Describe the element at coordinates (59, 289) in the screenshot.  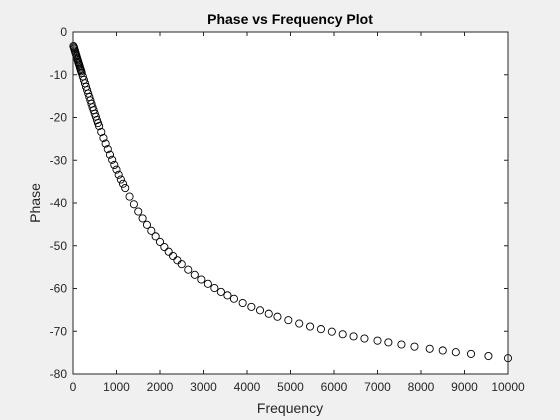
I see `y-tick-label: -60` at that location.